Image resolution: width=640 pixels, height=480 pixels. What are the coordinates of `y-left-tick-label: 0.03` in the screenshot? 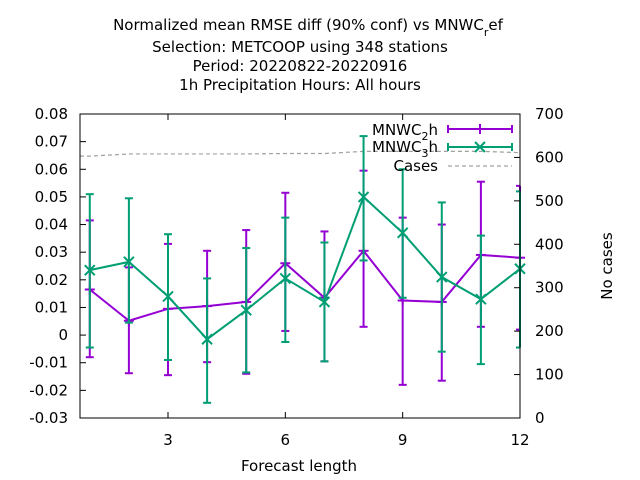 It's located at (51, 252).